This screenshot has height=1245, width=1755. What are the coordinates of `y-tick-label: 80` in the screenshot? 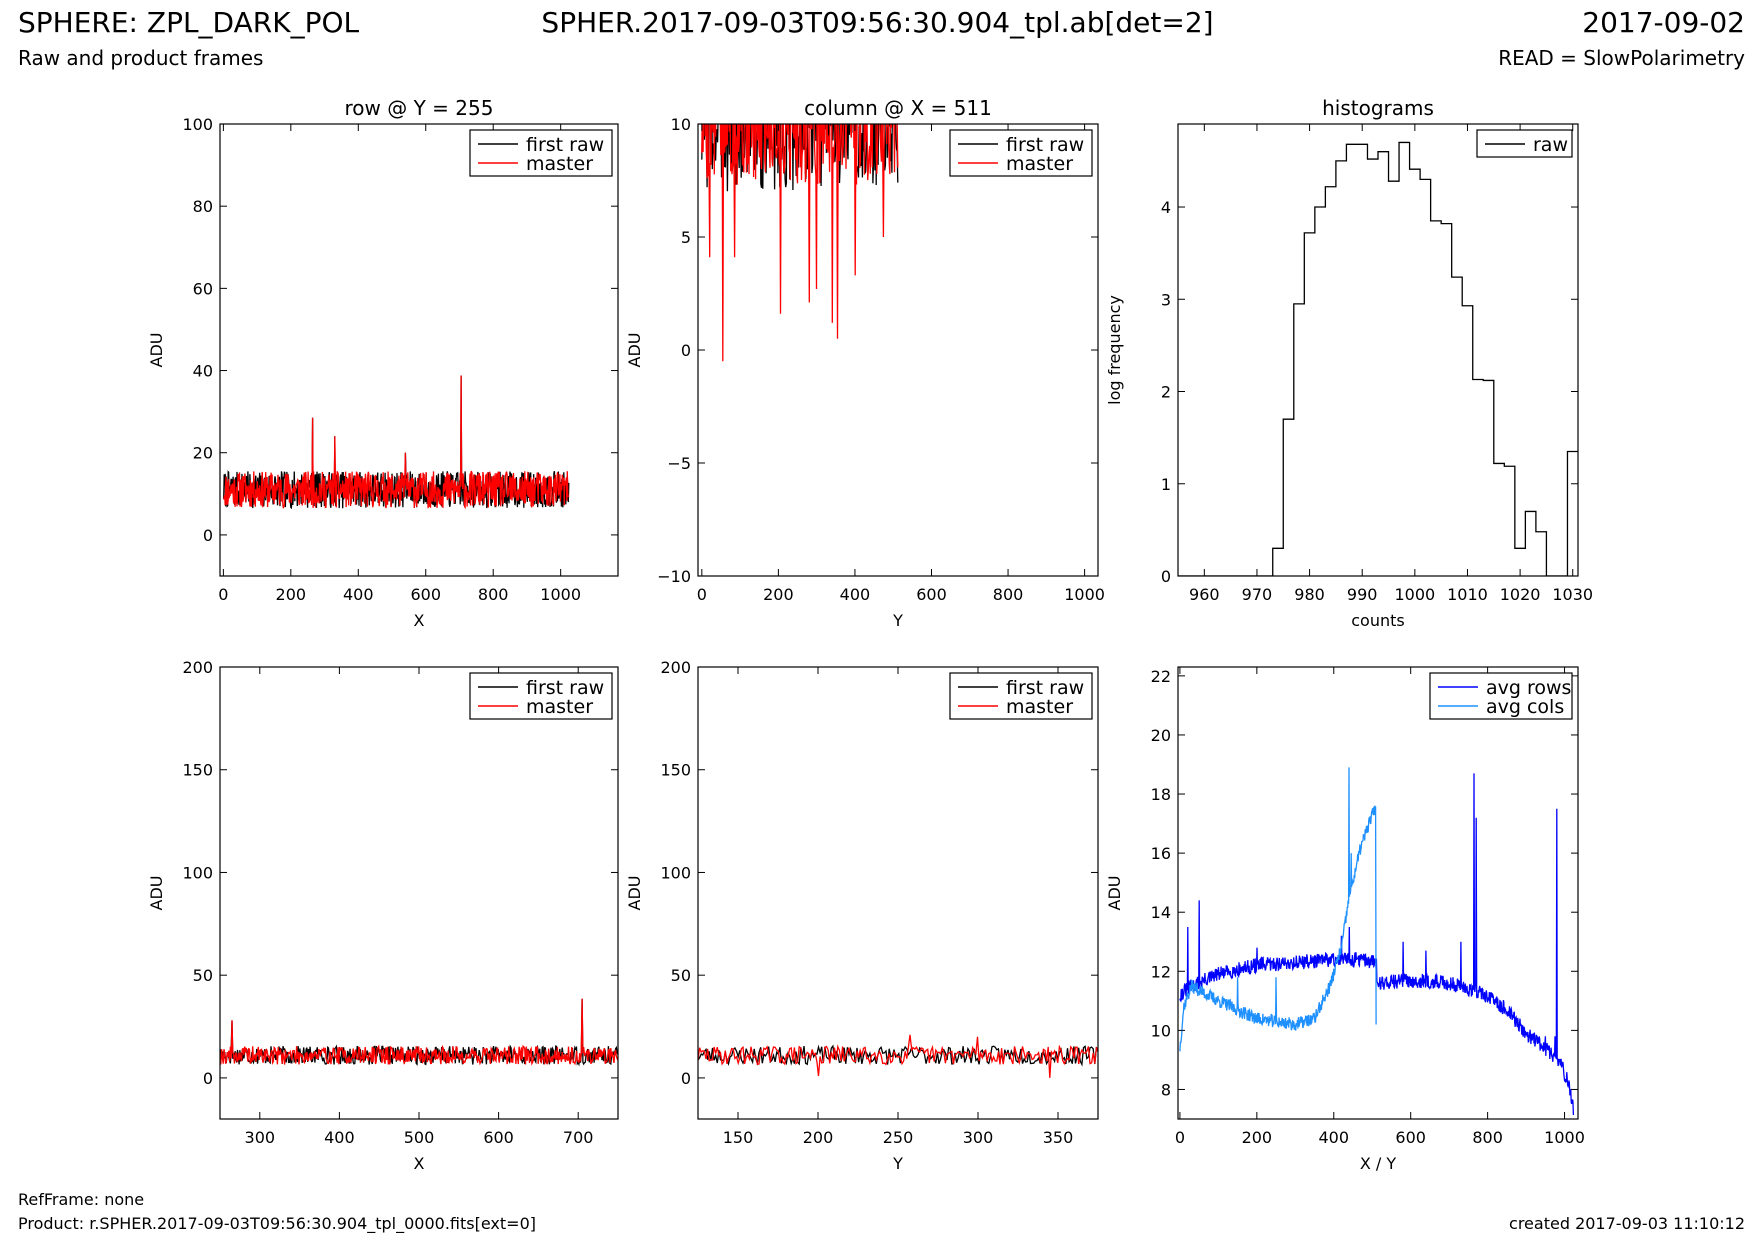 It's located at (203, 206).